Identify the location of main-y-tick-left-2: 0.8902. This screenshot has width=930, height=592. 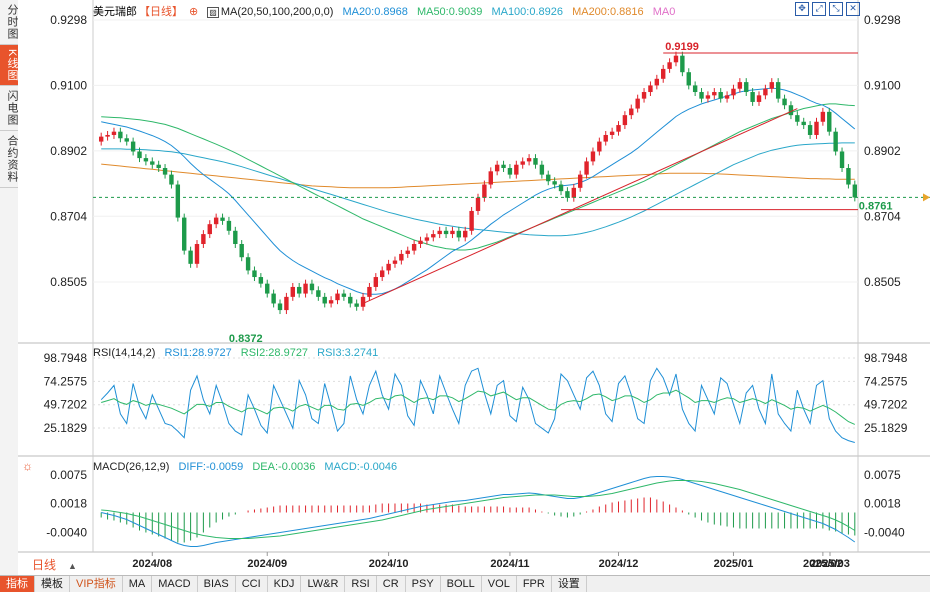
(68, 151).